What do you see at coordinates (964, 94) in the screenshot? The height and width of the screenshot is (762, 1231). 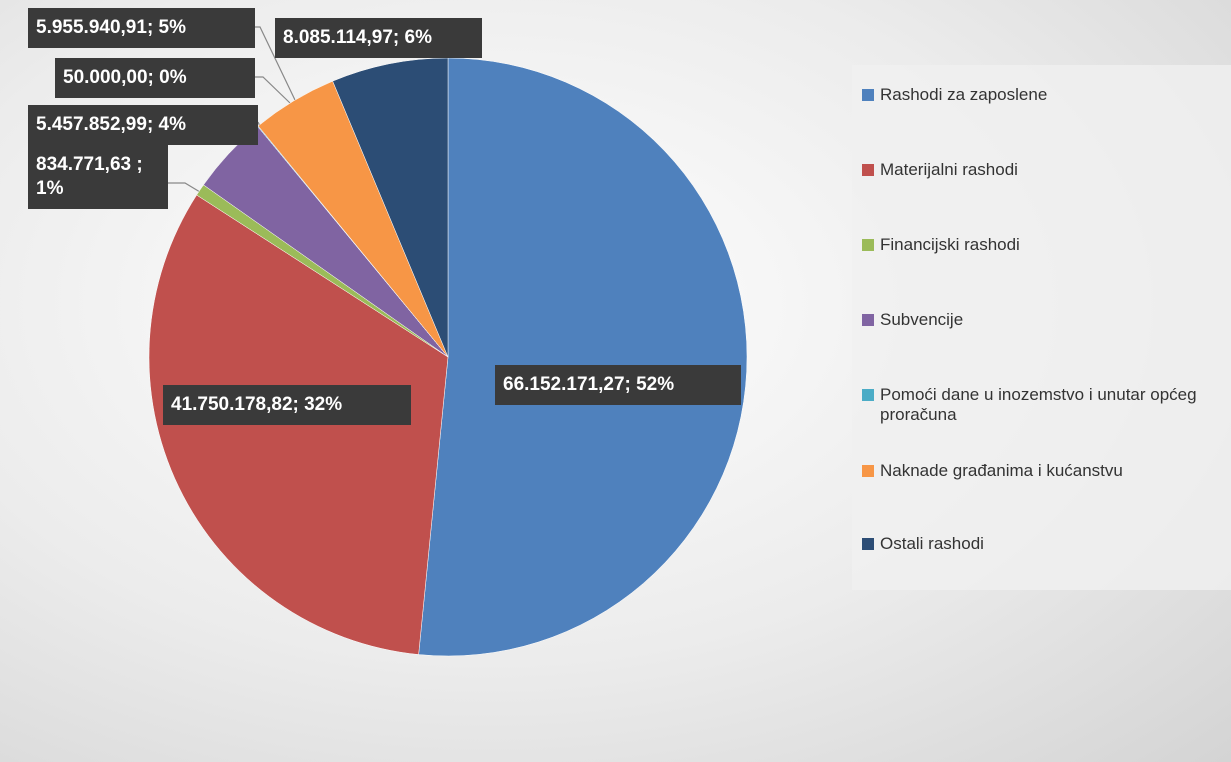 I see `legend-label: Rashodi za zaposlene` at bounding box center [964, 94].